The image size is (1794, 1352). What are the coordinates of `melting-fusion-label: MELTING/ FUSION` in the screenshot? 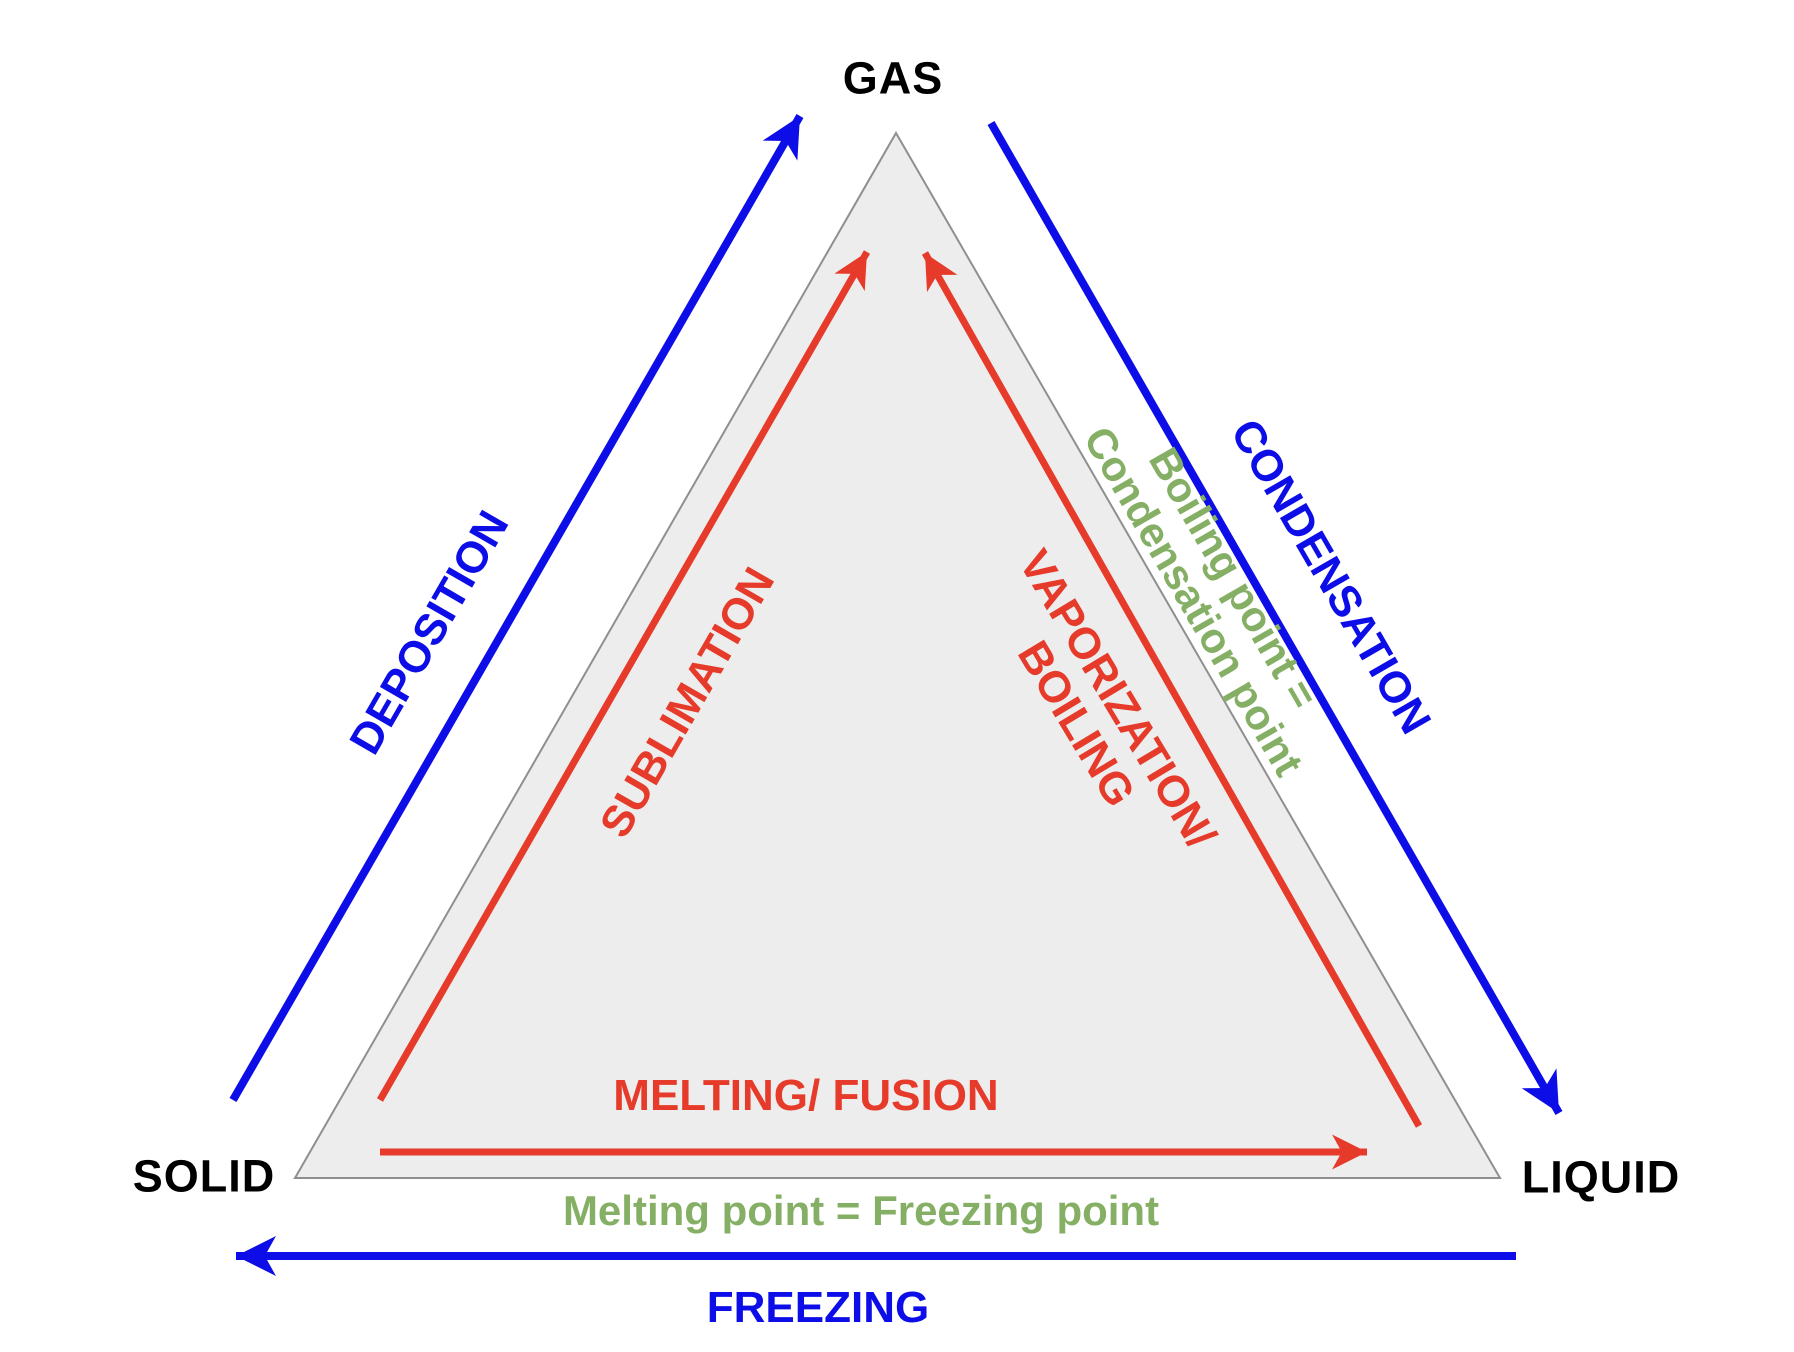 It's located at (806, 1095).